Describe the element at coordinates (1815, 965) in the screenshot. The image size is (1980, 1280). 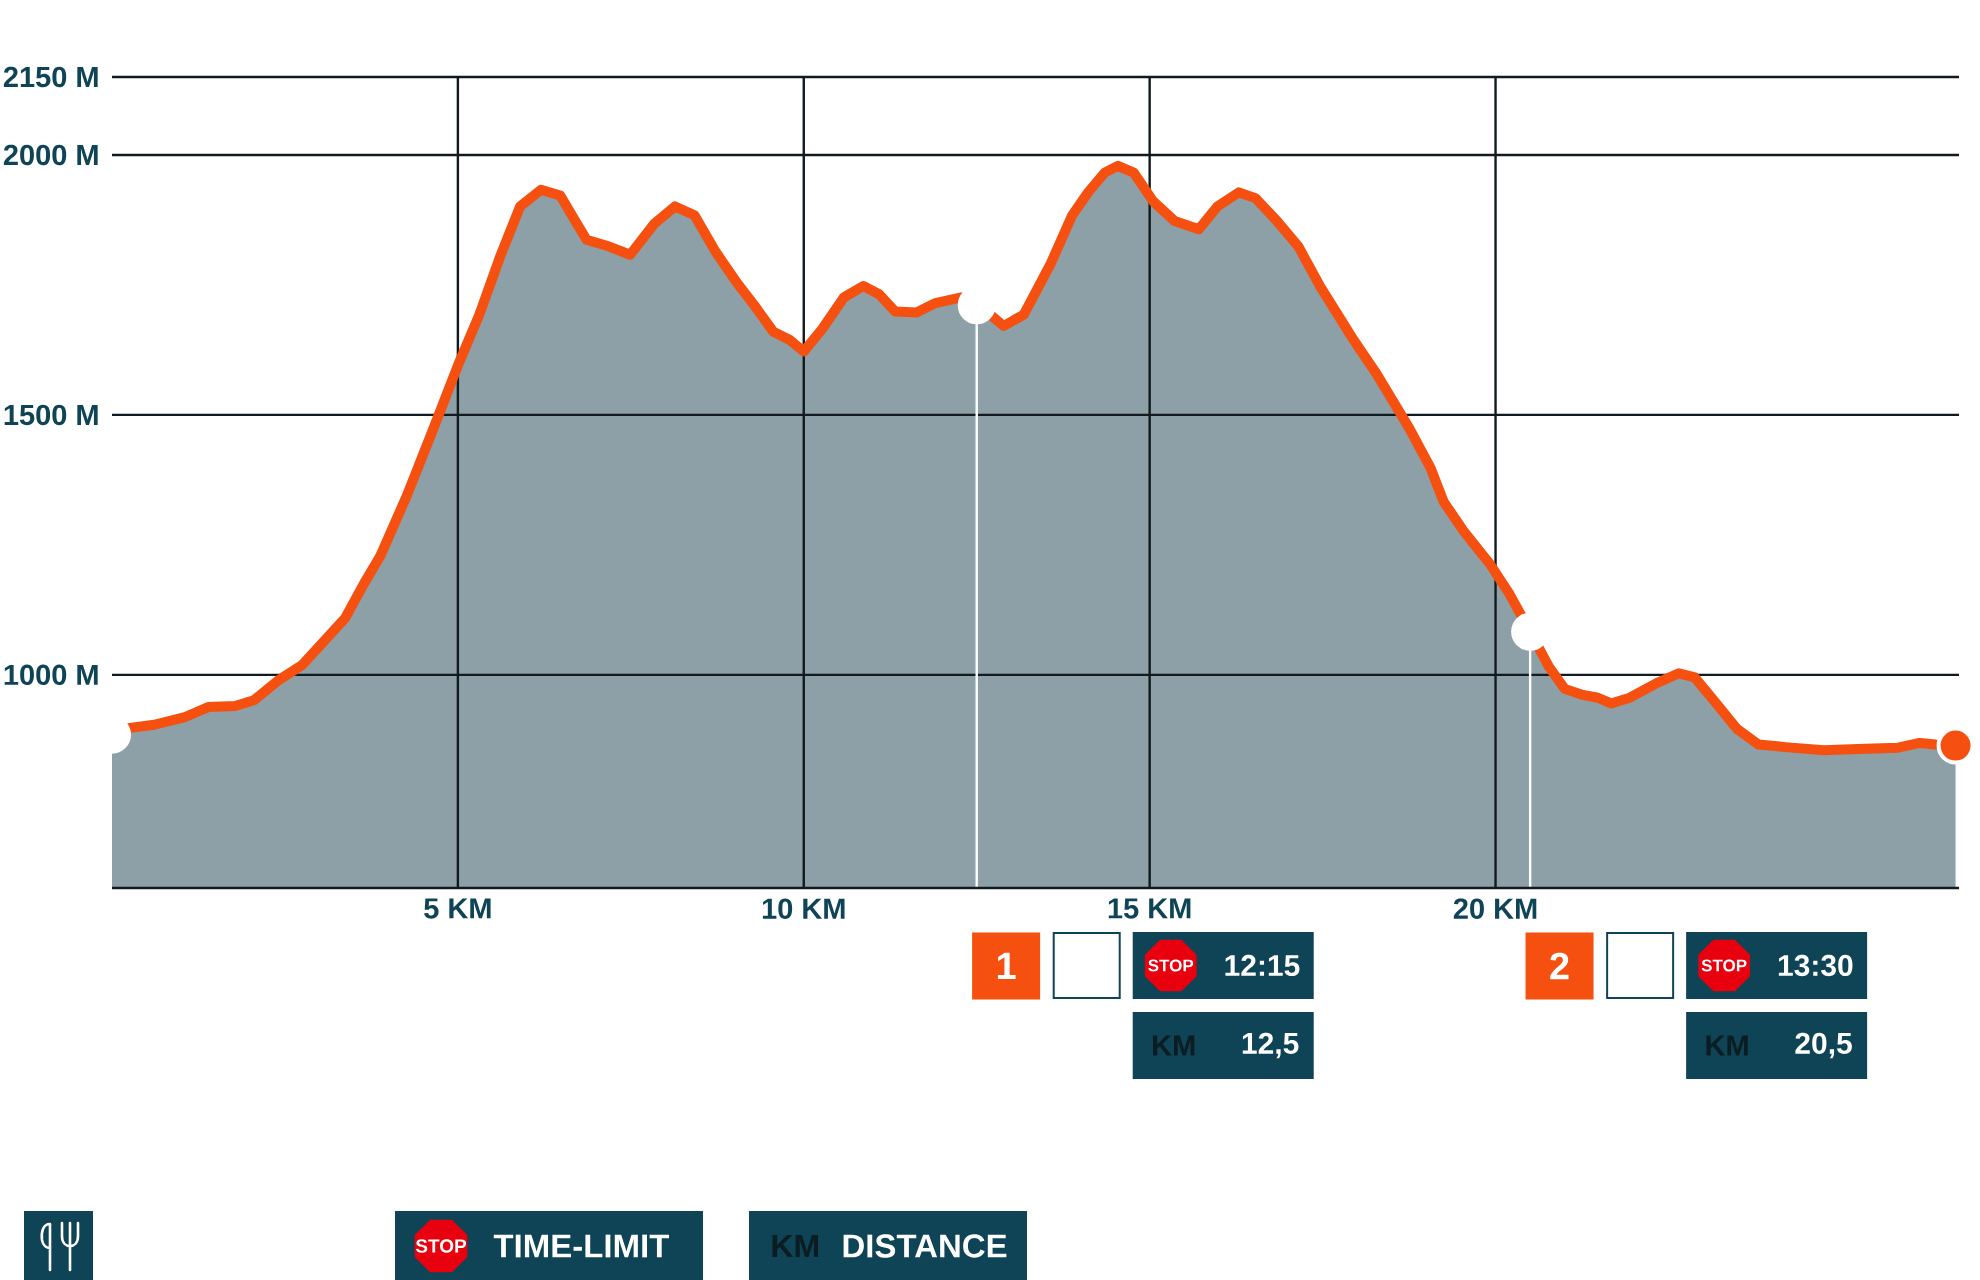
I see `text: 13:30` at that location.